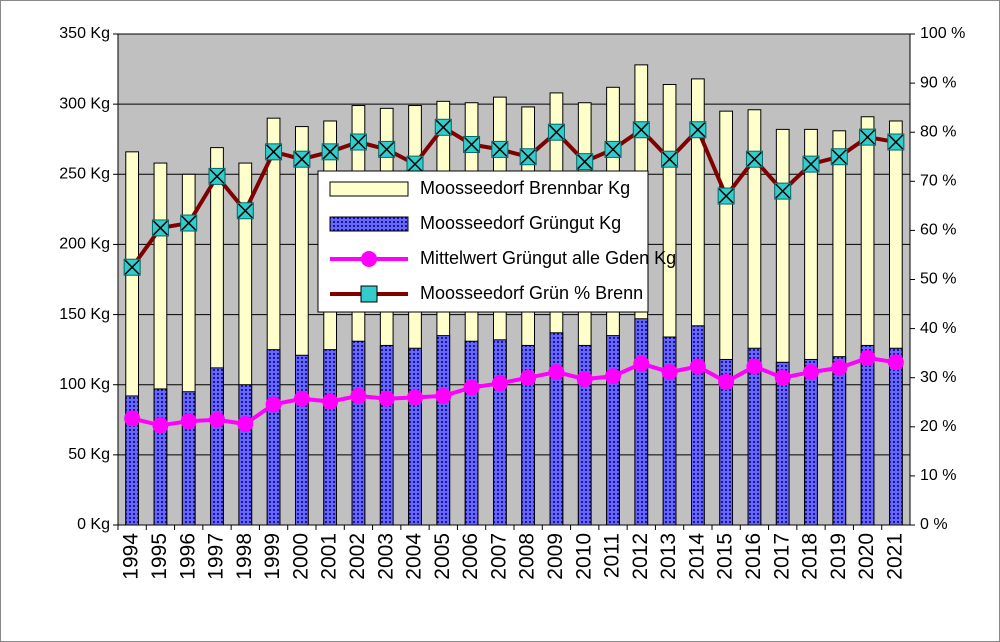 The height and width of the screenshot is (642, 1000). Describe the element at coordinates (938, 230) in the screenshot. I see `y2-tick-label: 60 %` at that location.